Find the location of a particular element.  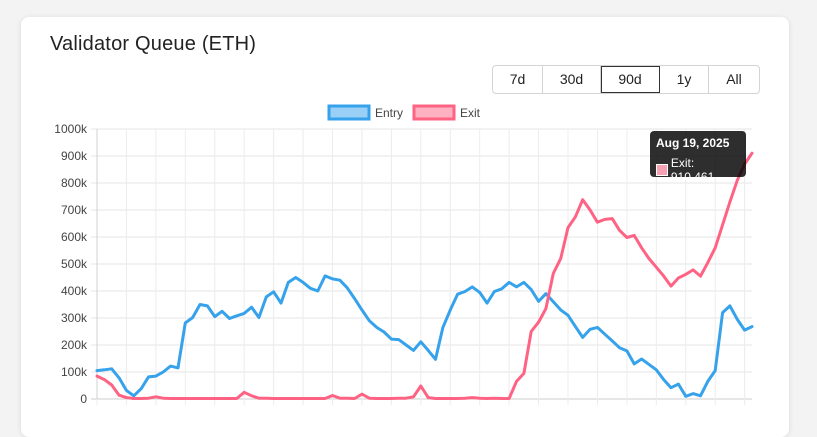

legend-swatch-exit is located at coordinates (434, 112).